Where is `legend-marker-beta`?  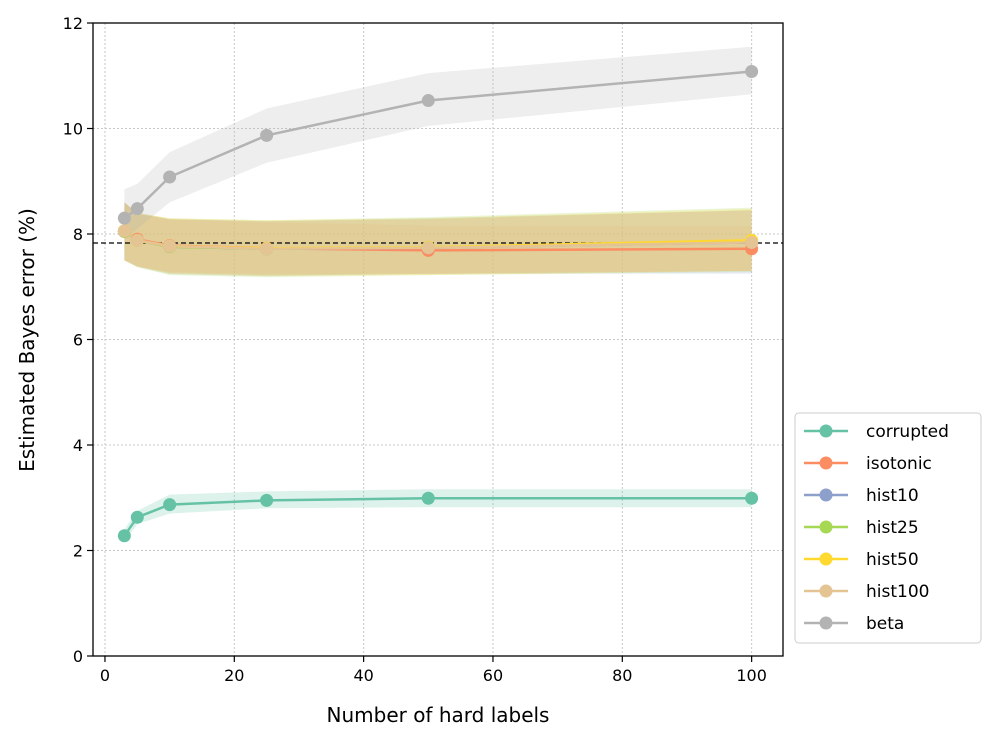 legend-marker-beta is located at coordinates (826, 623).